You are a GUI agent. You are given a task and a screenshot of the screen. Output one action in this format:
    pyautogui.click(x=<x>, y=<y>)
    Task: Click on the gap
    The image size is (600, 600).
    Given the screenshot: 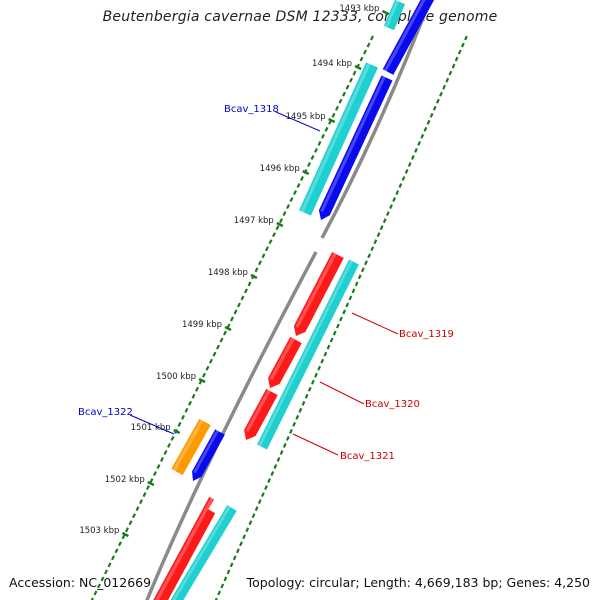 What is the action you would take?
    pyautogui.click(x=219, y=502)
    